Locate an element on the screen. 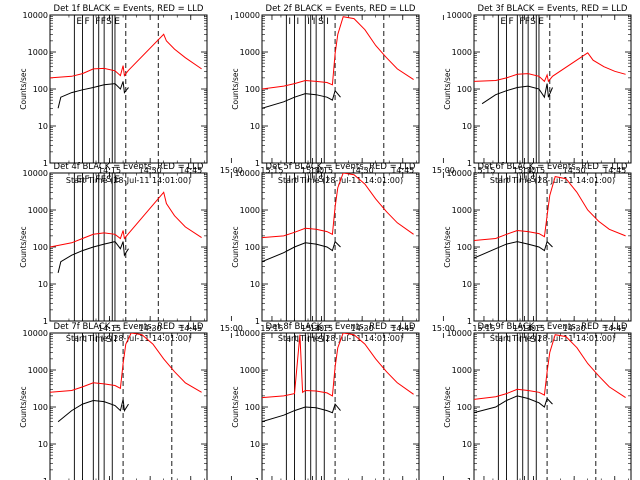 The width and height of the screenshot is (640, 480). panel-title: Det 3f BLACK = Events, RED = LLD is located at coordinates (553, 9).